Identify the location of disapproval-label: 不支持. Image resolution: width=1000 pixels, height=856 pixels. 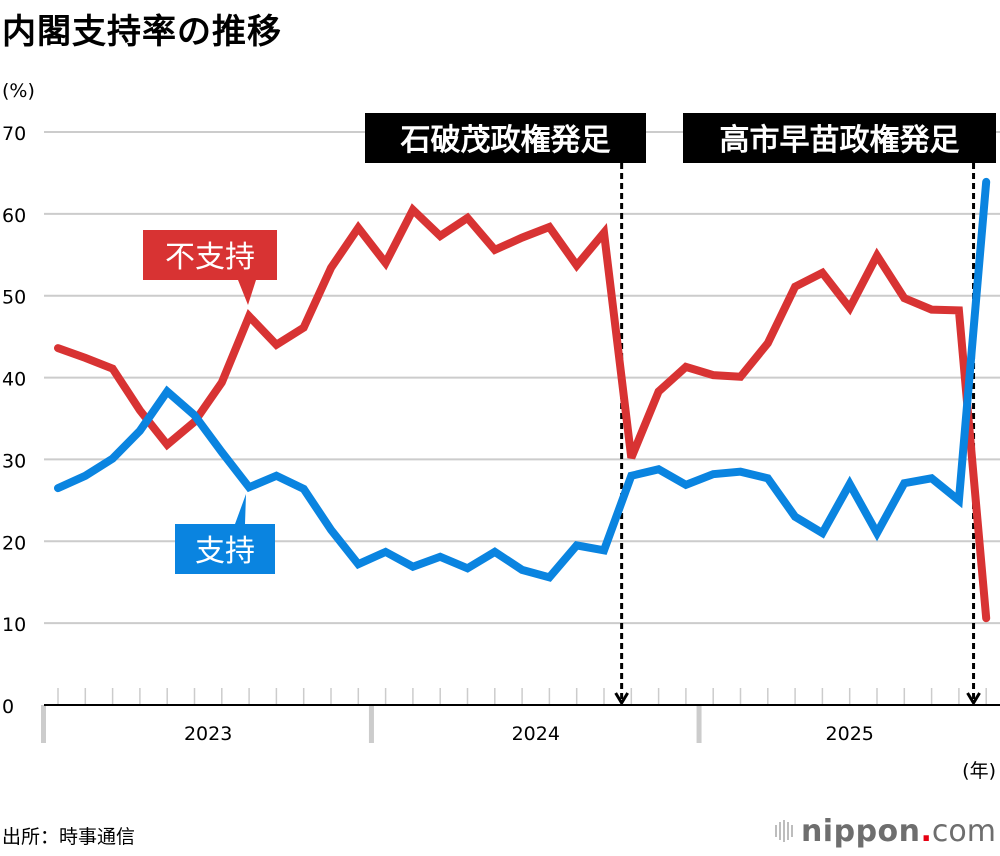
(210, 267).